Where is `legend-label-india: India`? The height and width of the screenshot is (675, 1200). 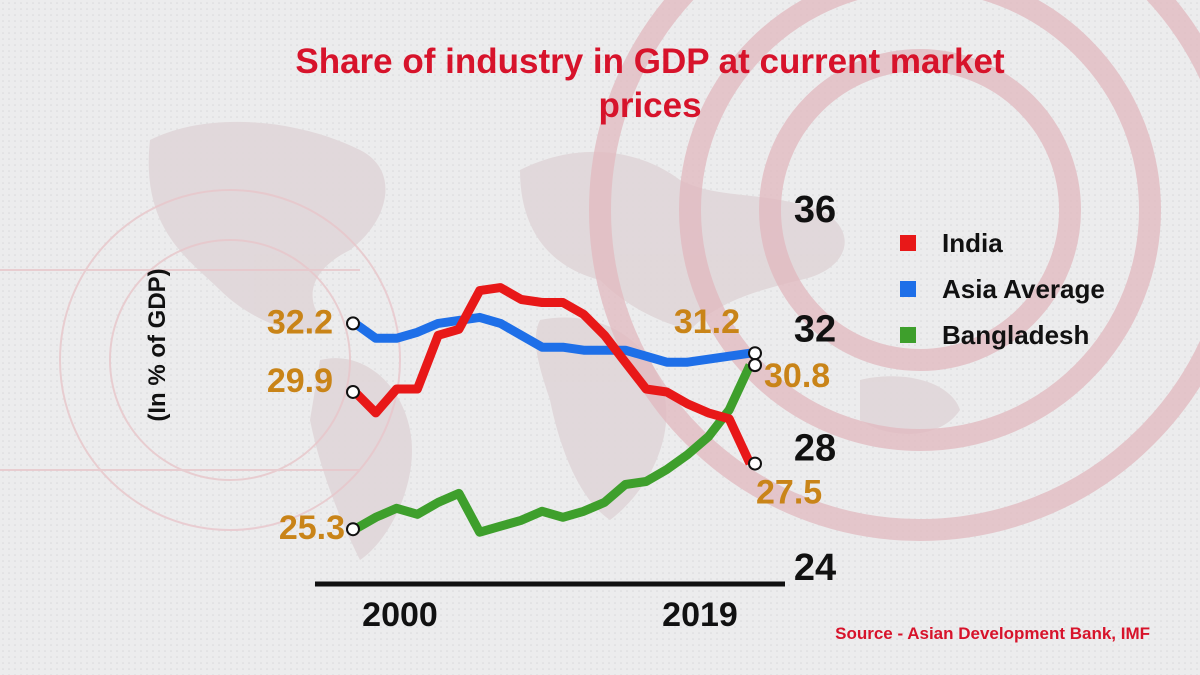 legend-label-india: India is located at coordinates (972, 242).